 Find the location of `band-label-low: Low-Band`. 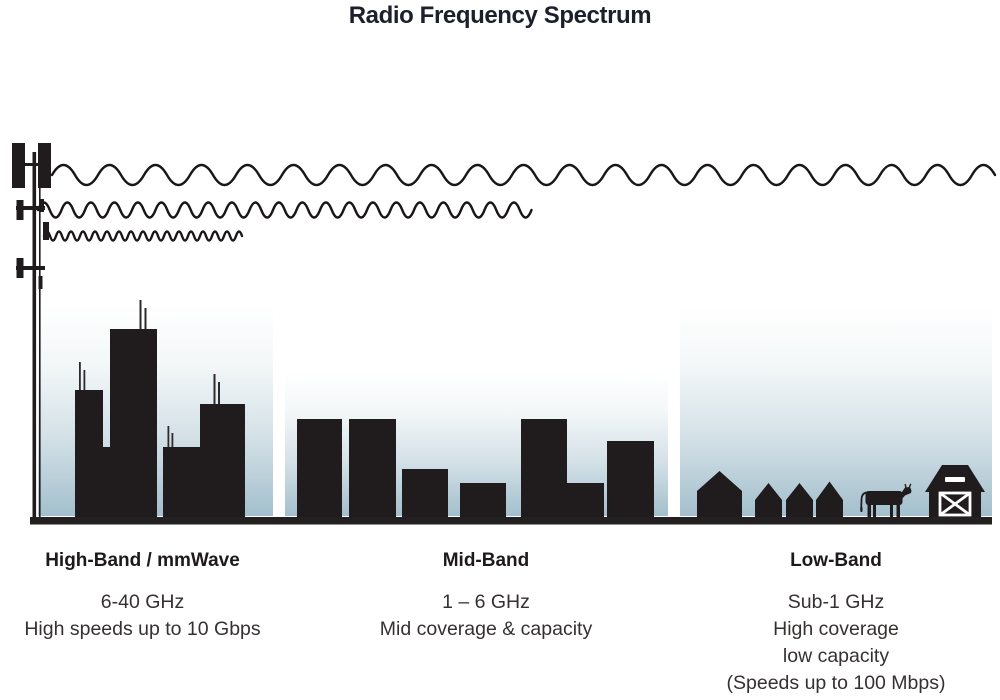

band-label-low: Low-Band is located at coordinates (836, 560).